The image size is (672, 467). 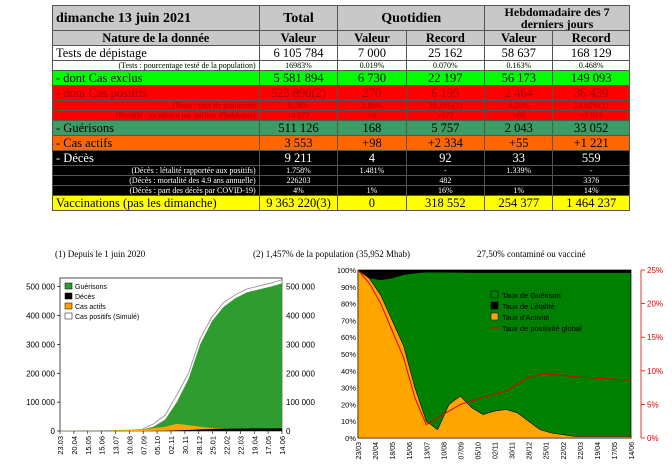 I want to click on x-tick-label: 13.07, so click(x=116, y=445).